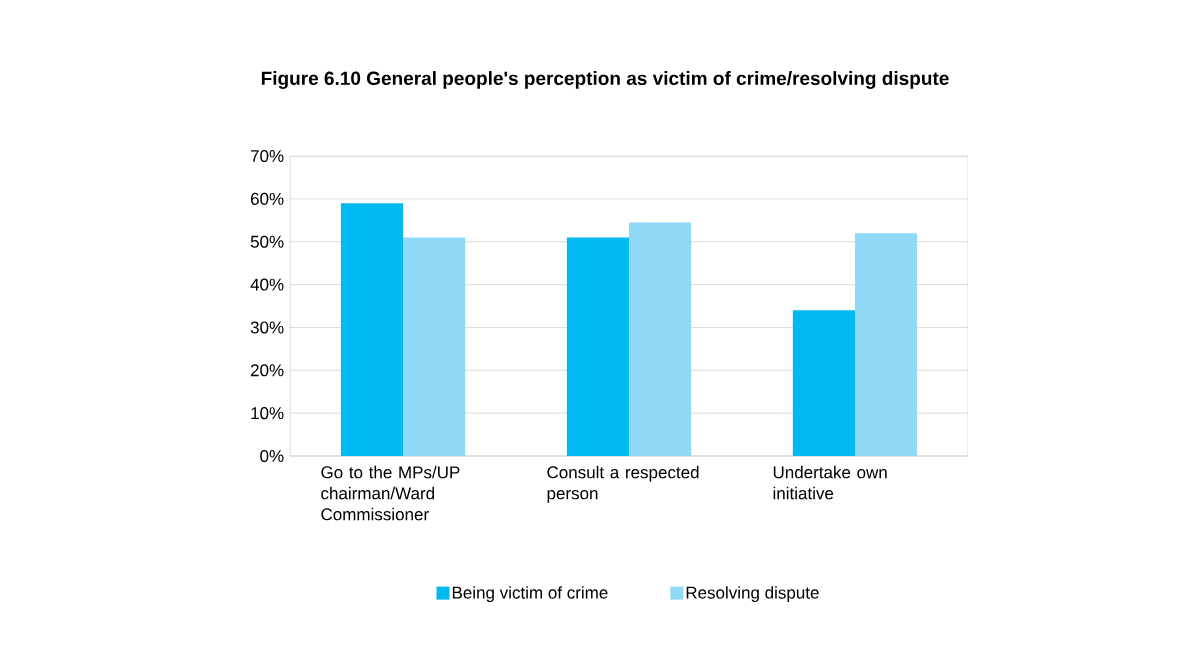 This screenshot has height=670, width=1202. Describe the element at coordinates (267, 284) in the screenshot. I see `y-tick-label: 40%` at that location.